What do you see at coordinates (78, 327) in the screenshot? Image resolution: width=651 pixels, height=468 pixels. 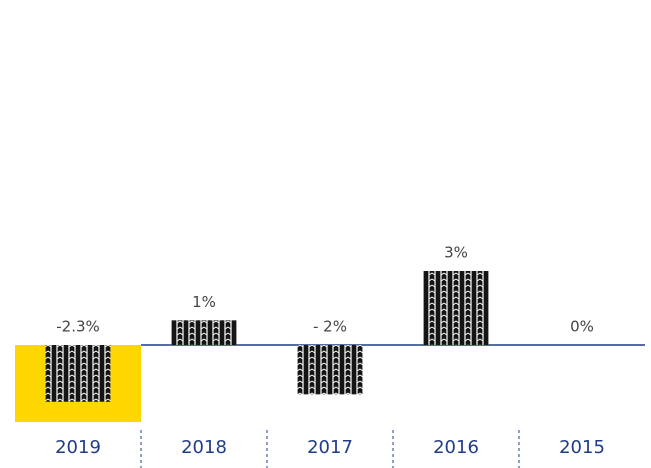 I see `value-label: -2.3%` at bounding box center [78, 327].